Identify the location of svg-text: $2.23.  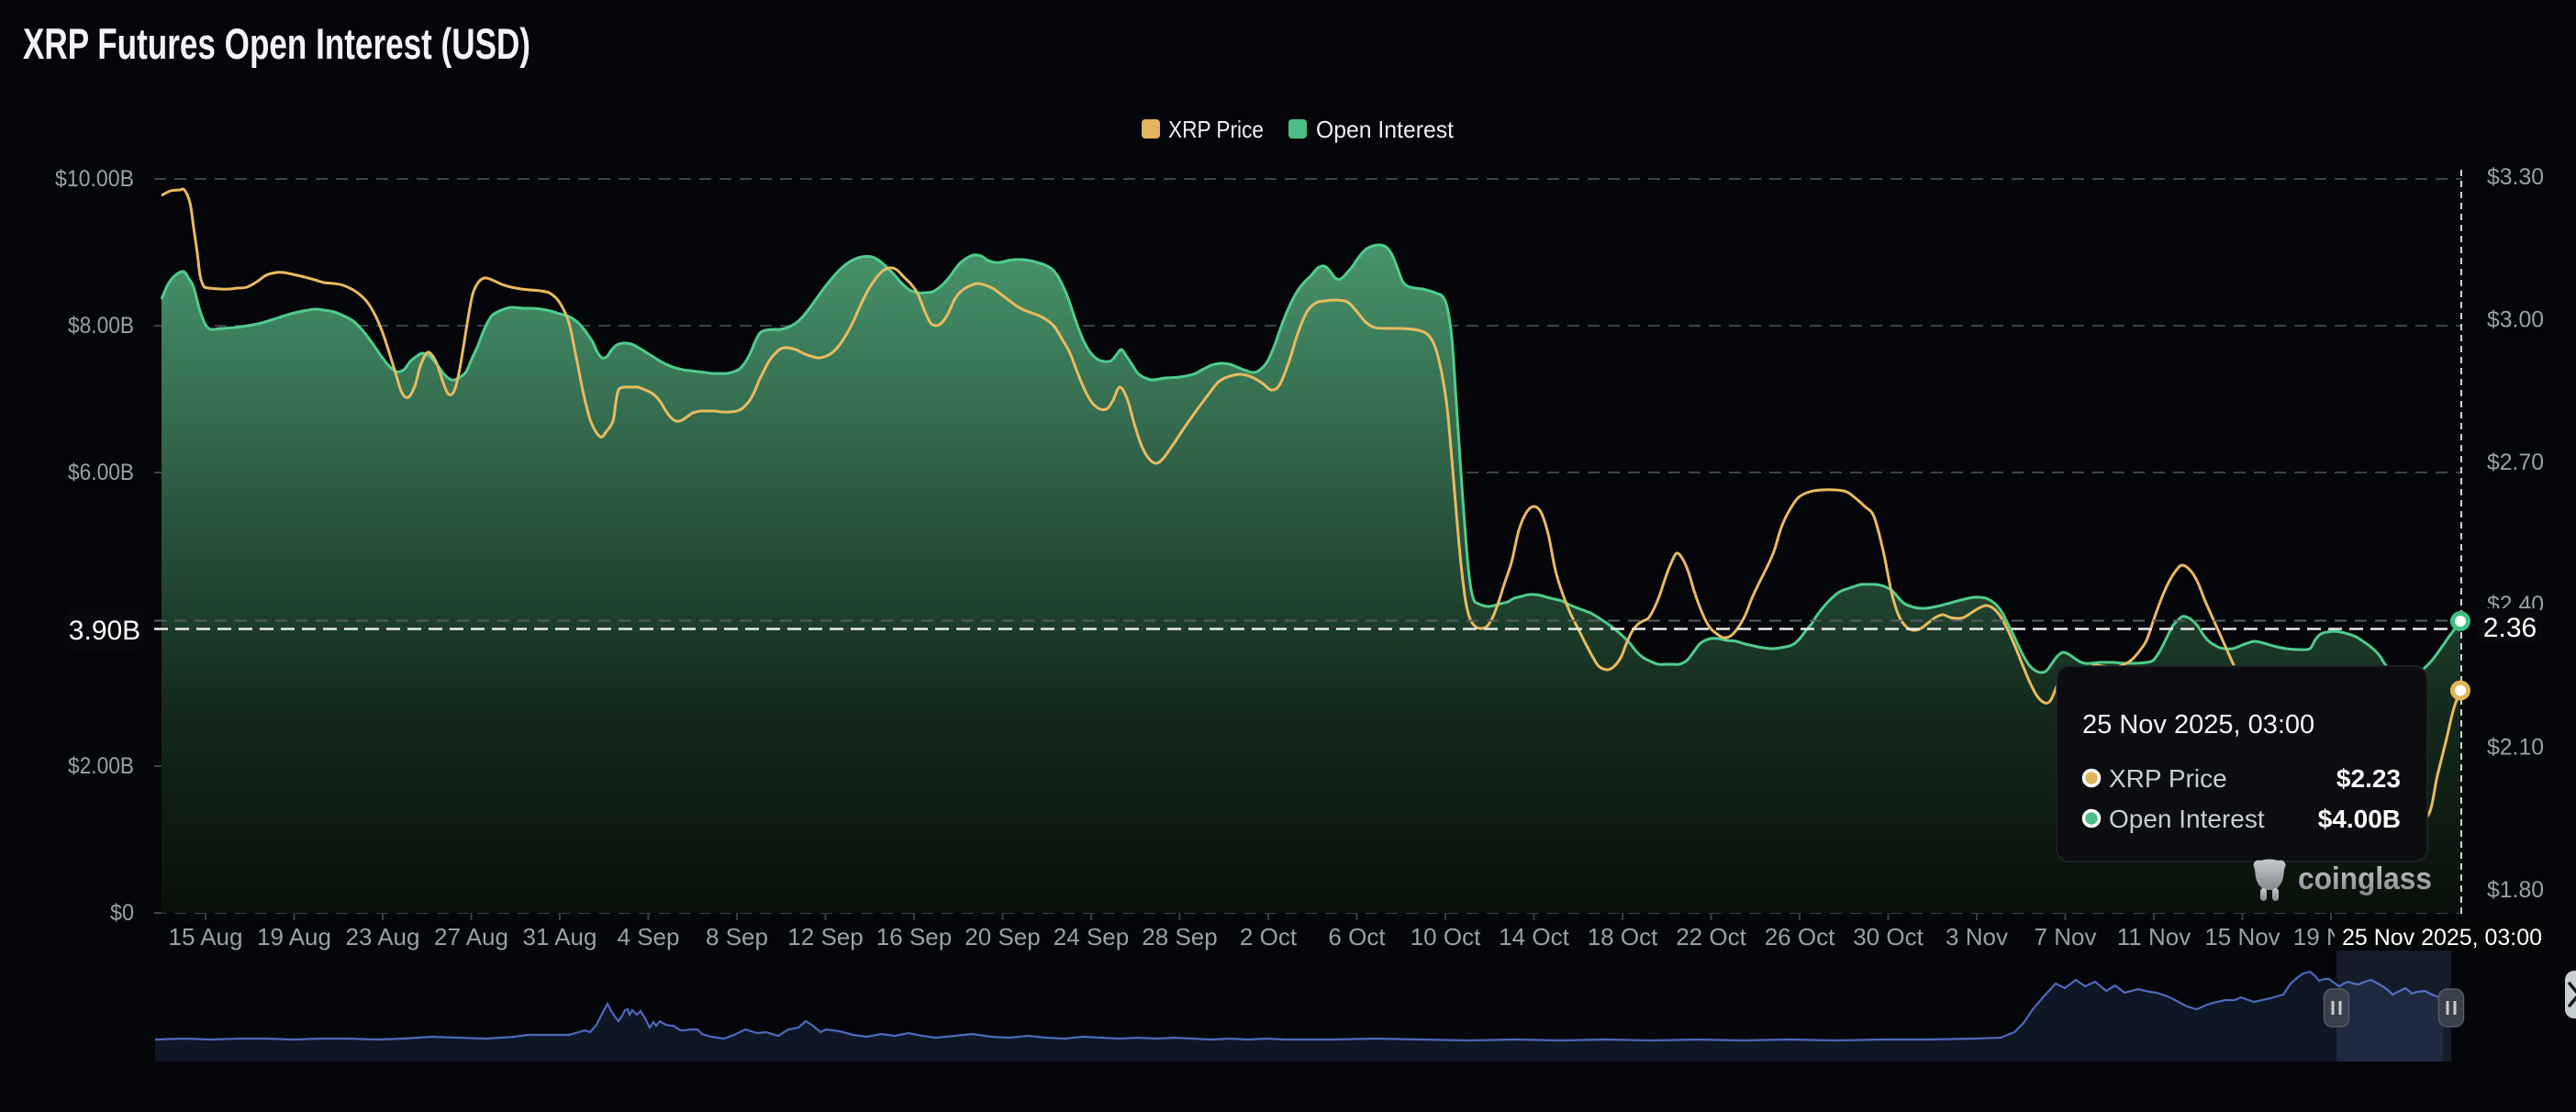
(2369, 779).